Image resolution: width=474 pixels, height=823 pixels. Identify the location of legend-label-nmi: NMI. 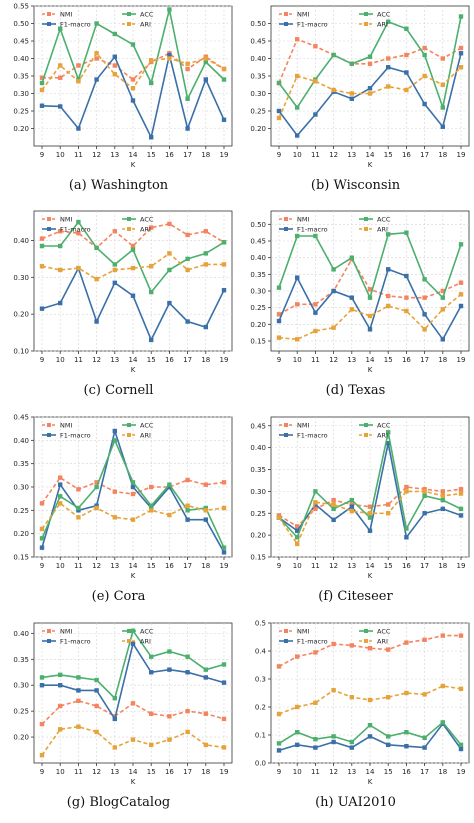
(66, 632).